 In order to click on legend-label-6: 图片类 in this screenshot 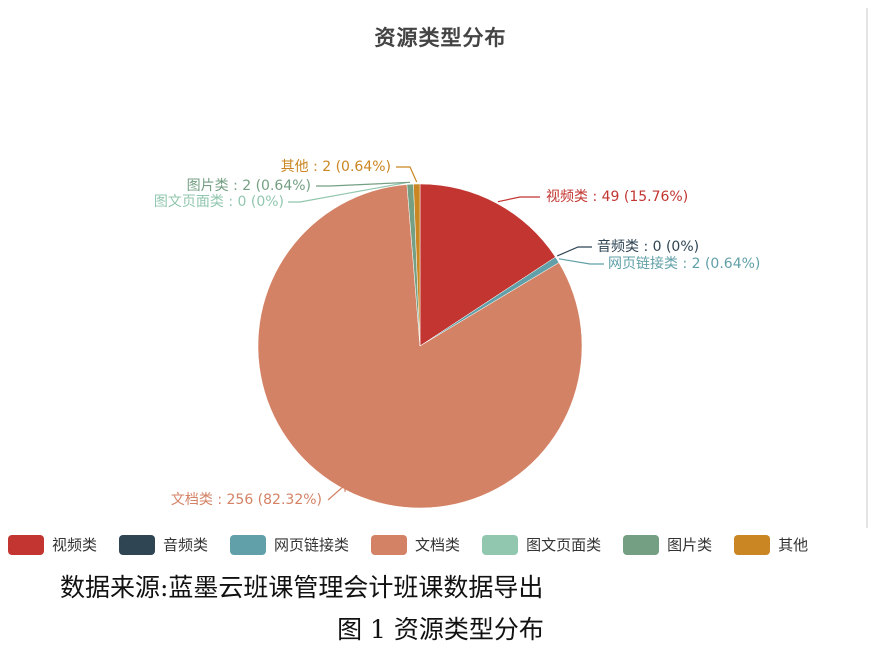, I will do `click(690, 545)`.